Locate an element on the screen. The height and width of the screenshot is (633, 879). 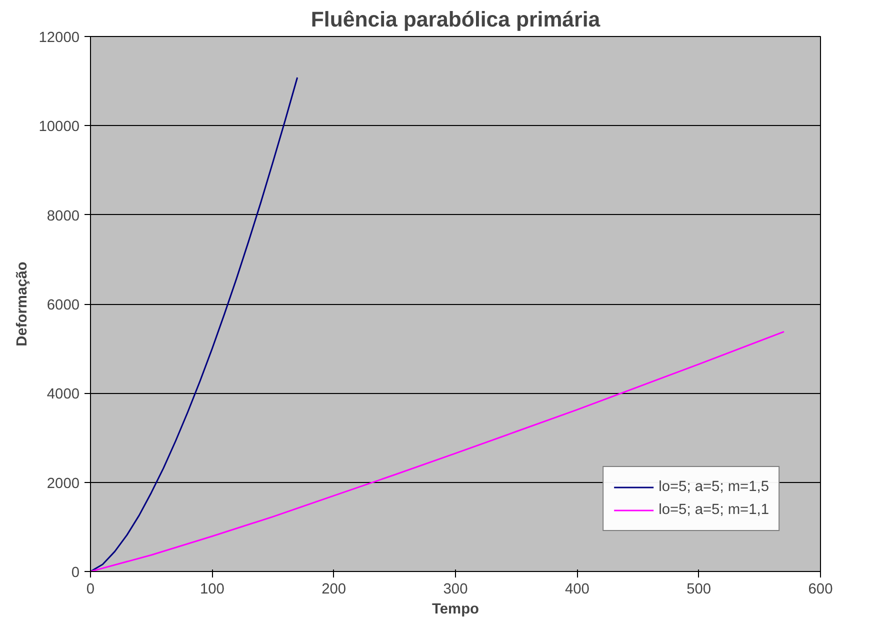
y-tick-label: 12000 is located at coordinates (59, 38).